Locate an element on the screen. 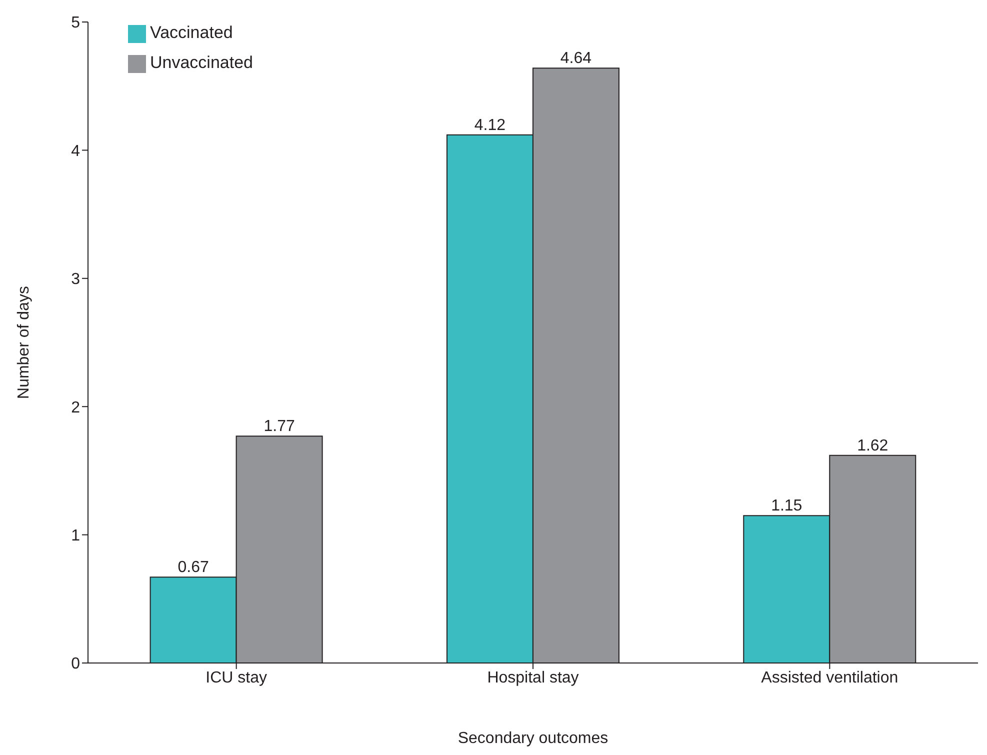 This screenshot has height=755, width=987. y-axis-title: Number of days is located at coordinates (24, 342).